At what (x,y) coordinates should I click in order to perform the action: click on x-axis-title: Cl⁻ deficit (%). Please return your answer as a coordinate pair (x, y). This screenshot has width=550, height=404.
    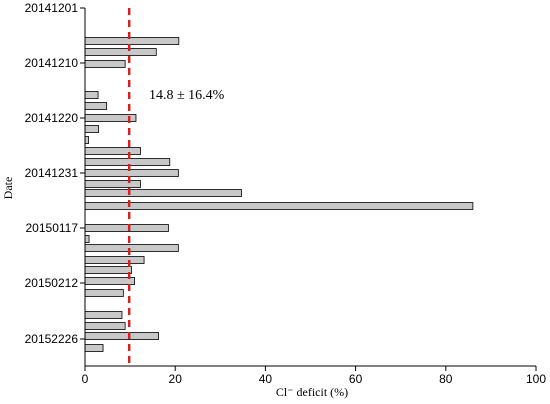
    Looking at the image, I should click on (312, 392).